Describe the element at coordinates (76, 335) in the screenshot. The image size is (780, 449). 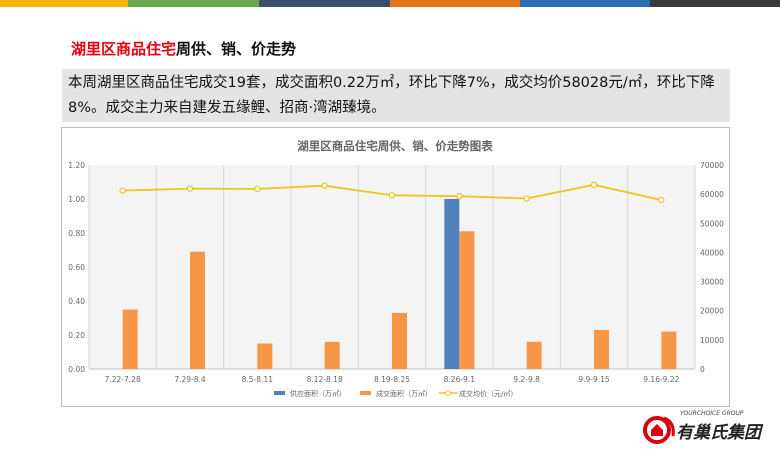
I see `left-tick-label: 0.20` at that location.